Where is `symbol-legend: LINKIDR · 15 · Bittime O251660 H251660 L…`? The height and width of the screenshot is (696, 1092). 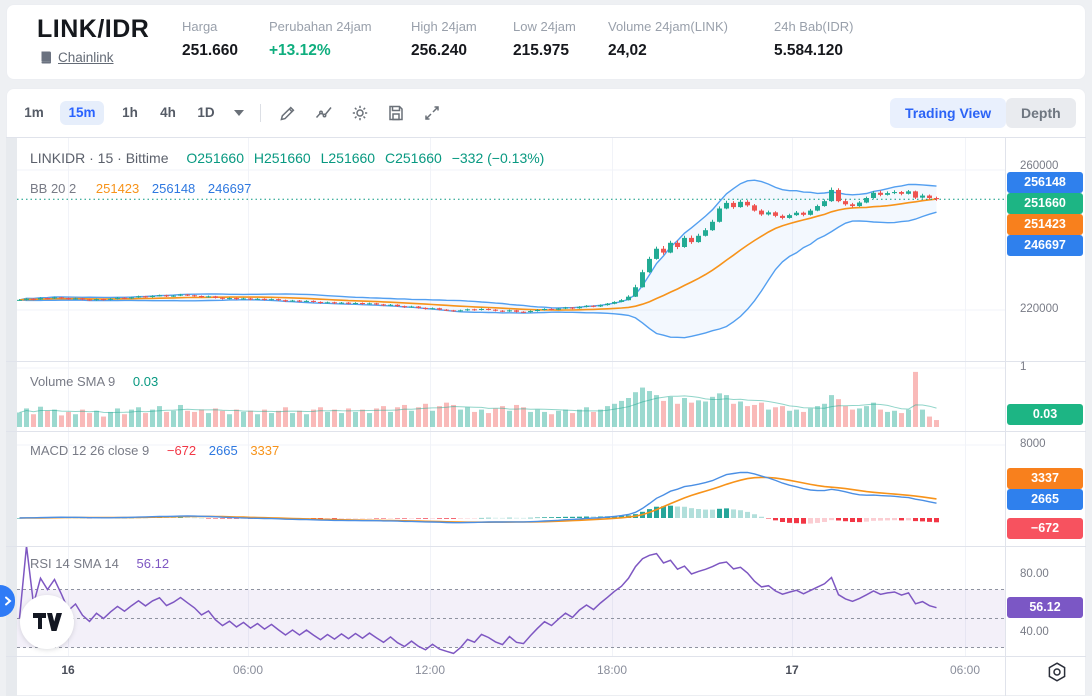 symbol-legend: LINKIDR · 15 · Bittime O251660 H251660 L… is located at coordinates (291, 158).